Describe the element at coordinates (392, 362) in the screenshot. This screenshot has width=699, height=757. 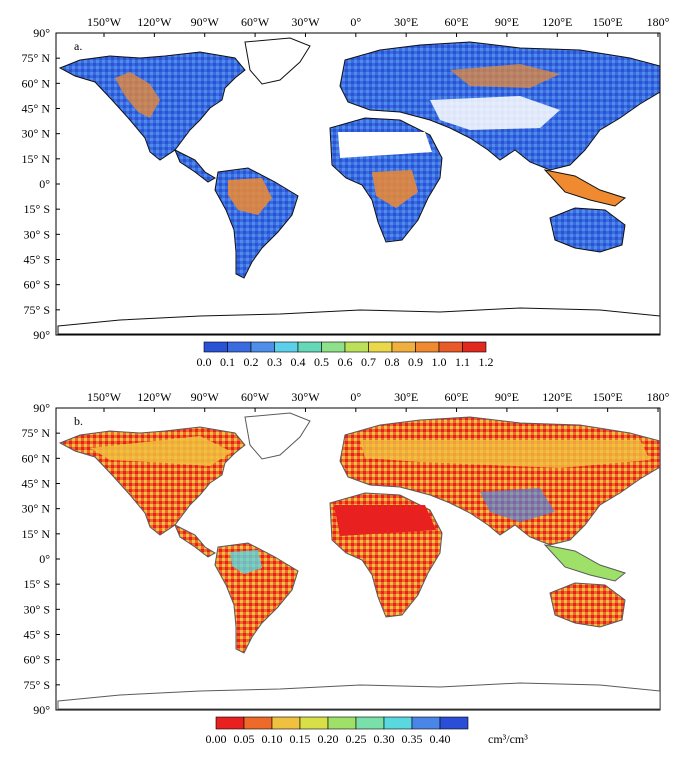
I see `colorbar-label: 0.8` at that location.